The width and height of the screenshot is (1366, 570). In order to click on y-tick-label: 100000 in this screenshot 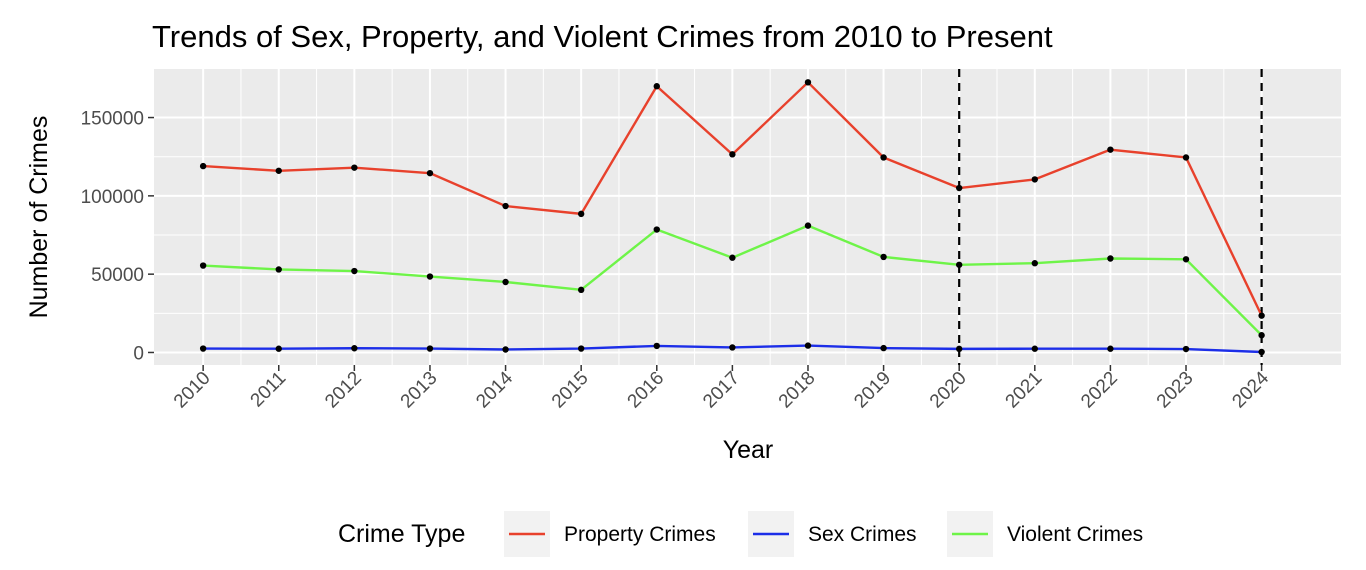, I will do `click(112, 197)`.